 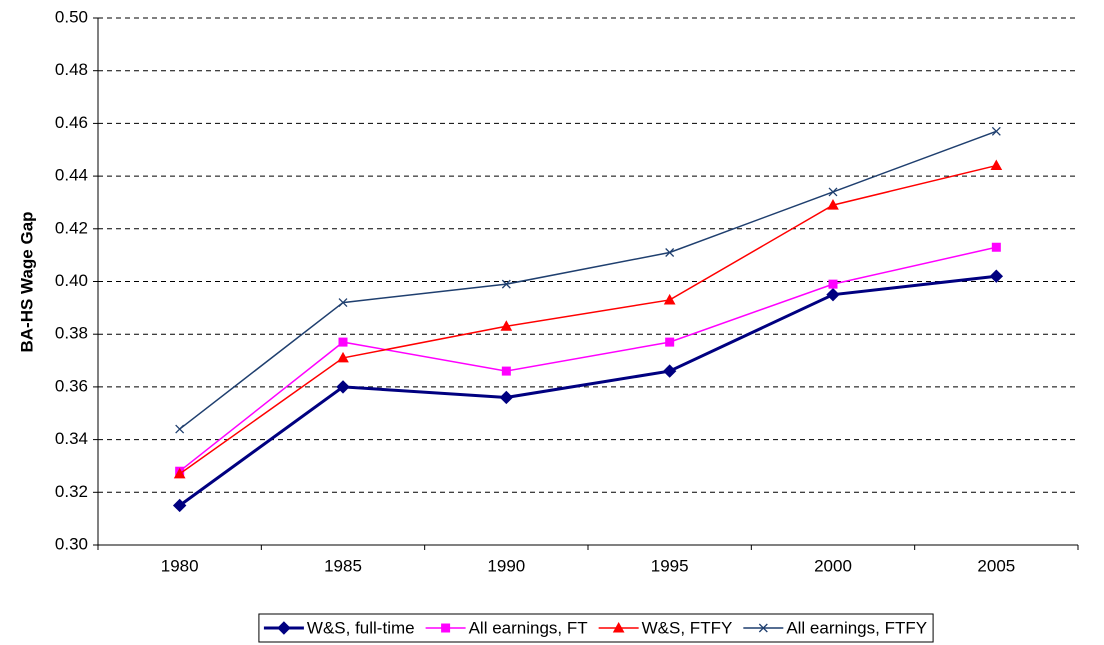 What do you see at coordinates (856, 627) in the screenshot?
I see `legend-label: All earnings, FTFY` at bounding box center [856, 627].